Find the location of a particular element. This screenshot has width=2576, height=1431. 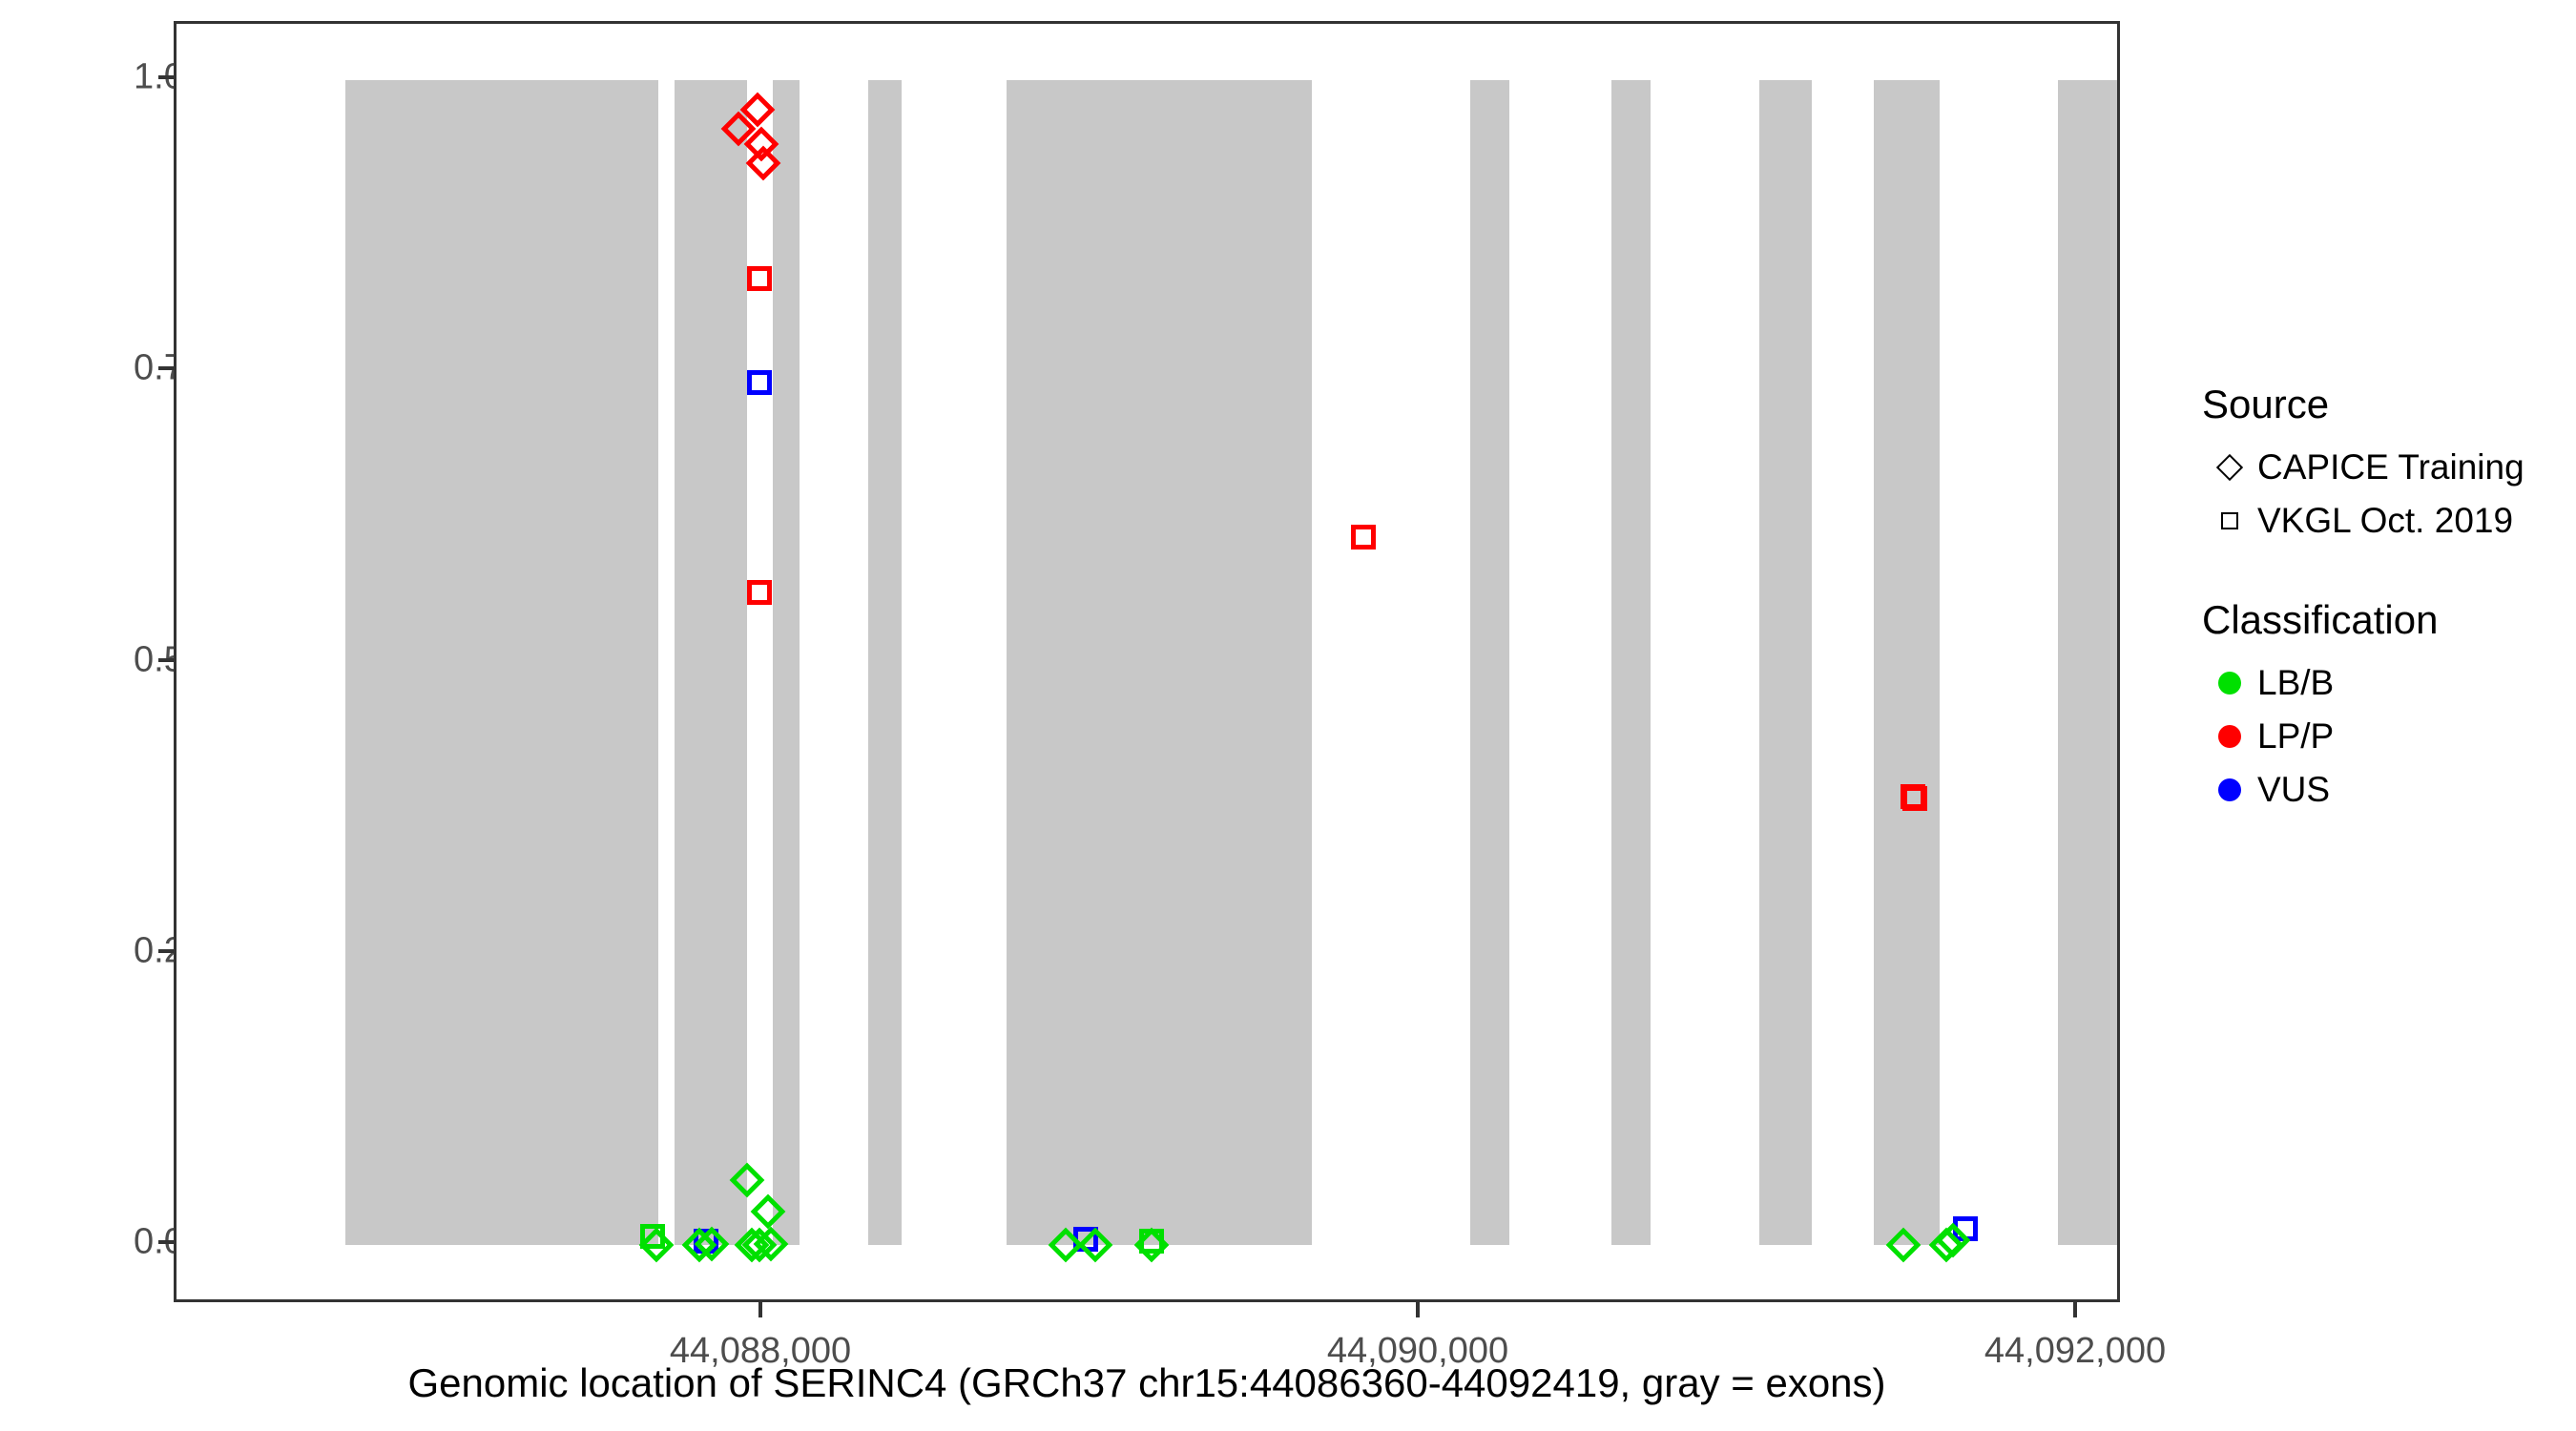

legend-group-classification: Classification LB/B LP/P VUS is located at coordinates (2383, 707).